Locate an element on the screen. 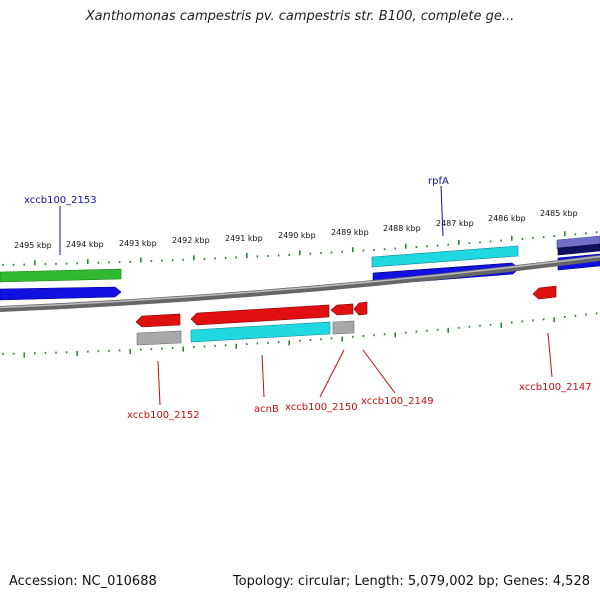  gene-xccb100-2150-cds is located at coordinates (342, 309).